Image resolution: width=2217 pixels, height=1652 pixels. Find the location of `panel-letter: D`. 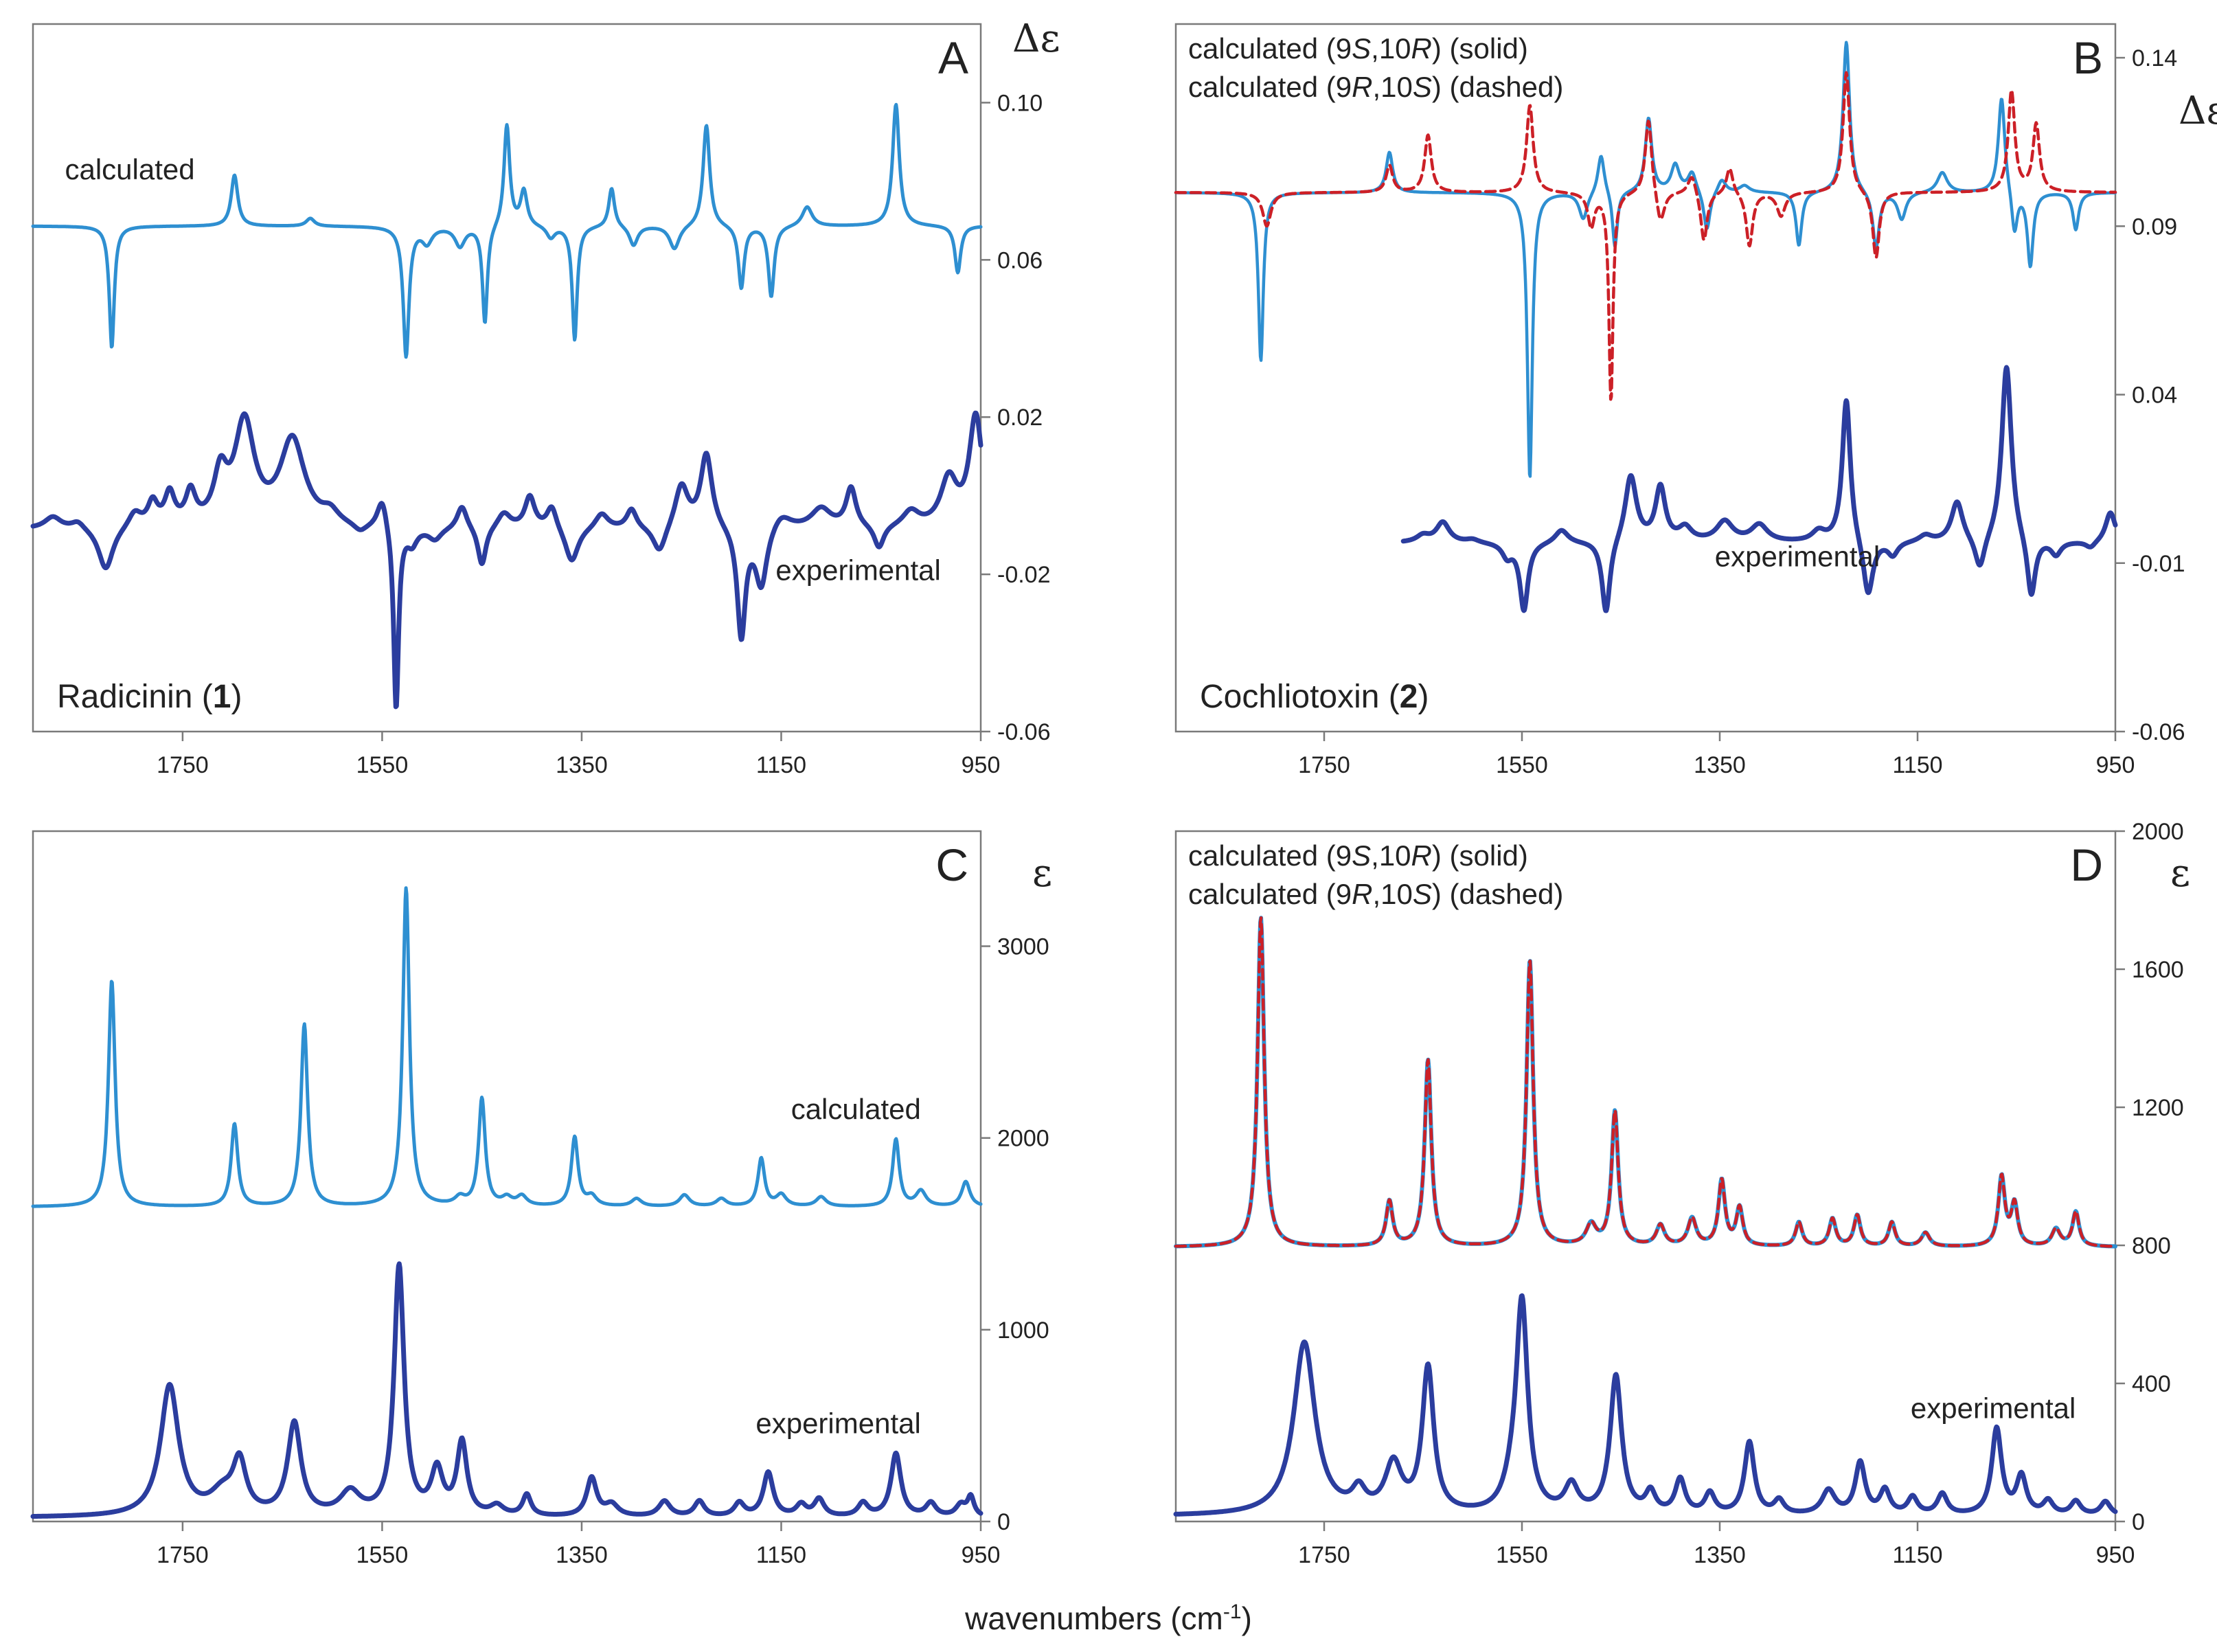

panel-letter: D is located at coordinates (2086, 865).